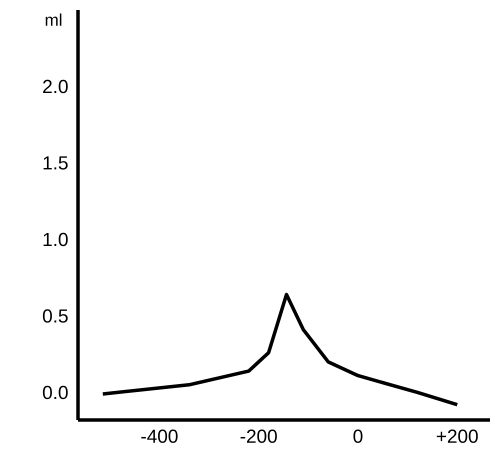 Image resolution: width=496 pixels, height=465 pixels. I want to click on y-tick-label: 0.0, so click(55, 393).